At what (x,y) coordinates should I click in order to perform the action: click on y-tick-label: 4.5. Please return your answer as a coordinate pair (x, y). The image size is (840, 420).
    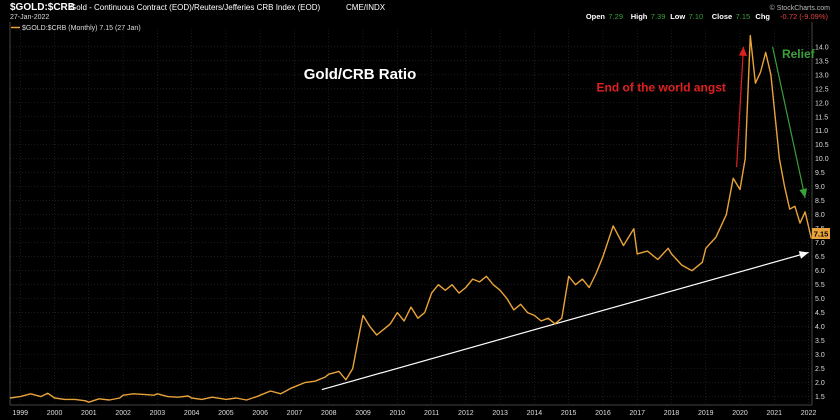
    Looking at the image, I should click on (820, 313).